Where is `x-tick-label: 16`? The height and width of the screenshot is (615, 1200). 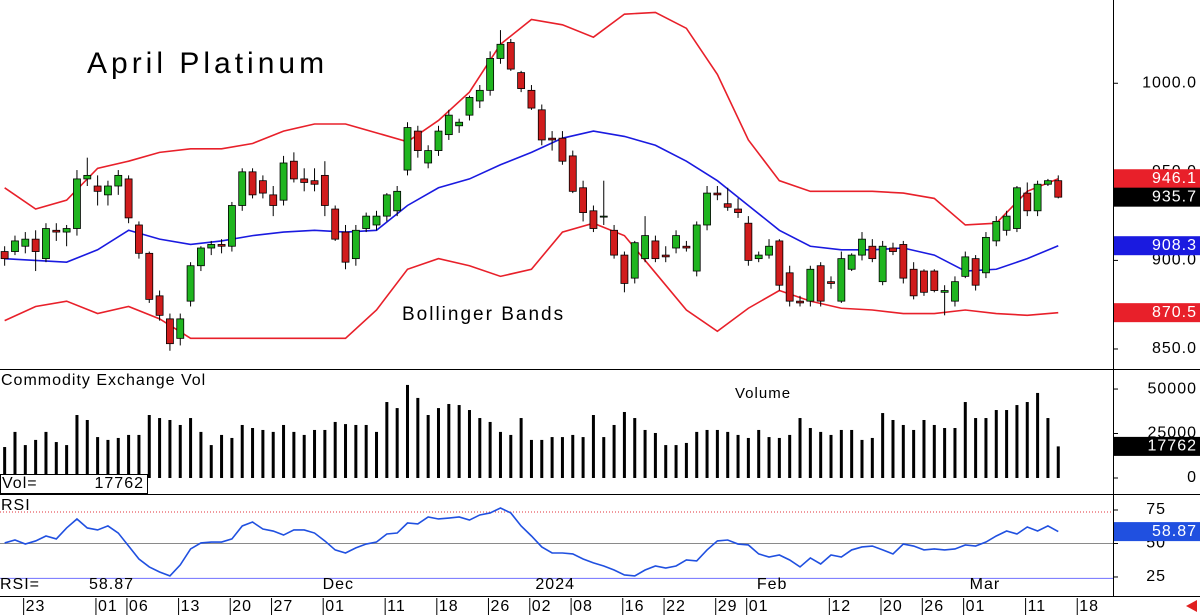
x-tick-label: 16 is located at coordinates (635, 606).